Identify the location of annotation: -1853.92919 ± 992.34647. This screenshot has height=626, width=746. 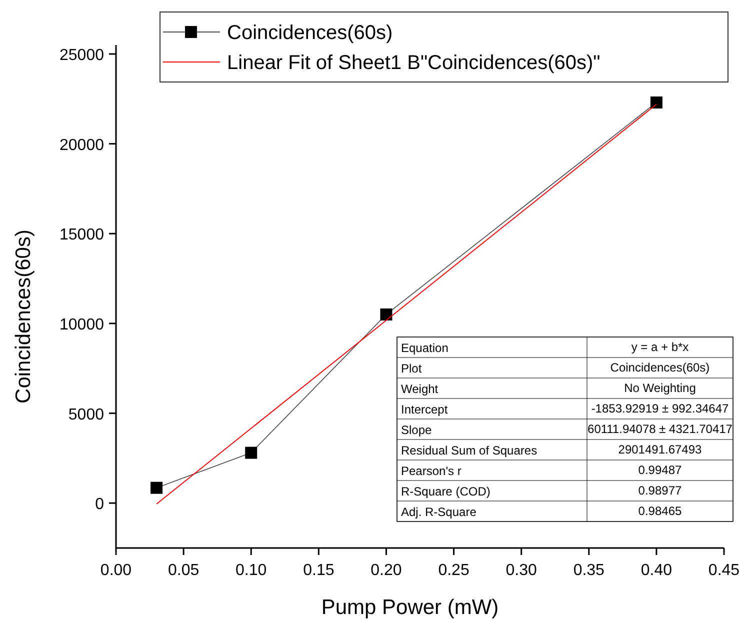
(660, 409).